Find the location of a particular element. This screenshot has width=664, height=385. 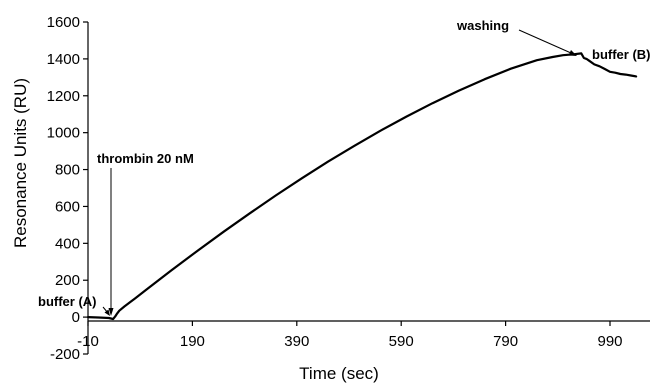

x-tick-label: -10 is located at coordinates (88, 341).